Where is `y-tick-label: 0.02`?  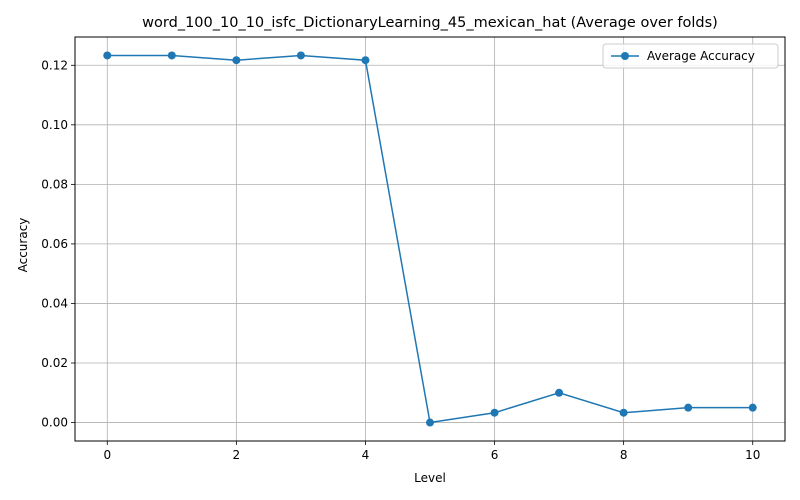 y-tick-label: 0.02 is located at coordinates (54, 363).